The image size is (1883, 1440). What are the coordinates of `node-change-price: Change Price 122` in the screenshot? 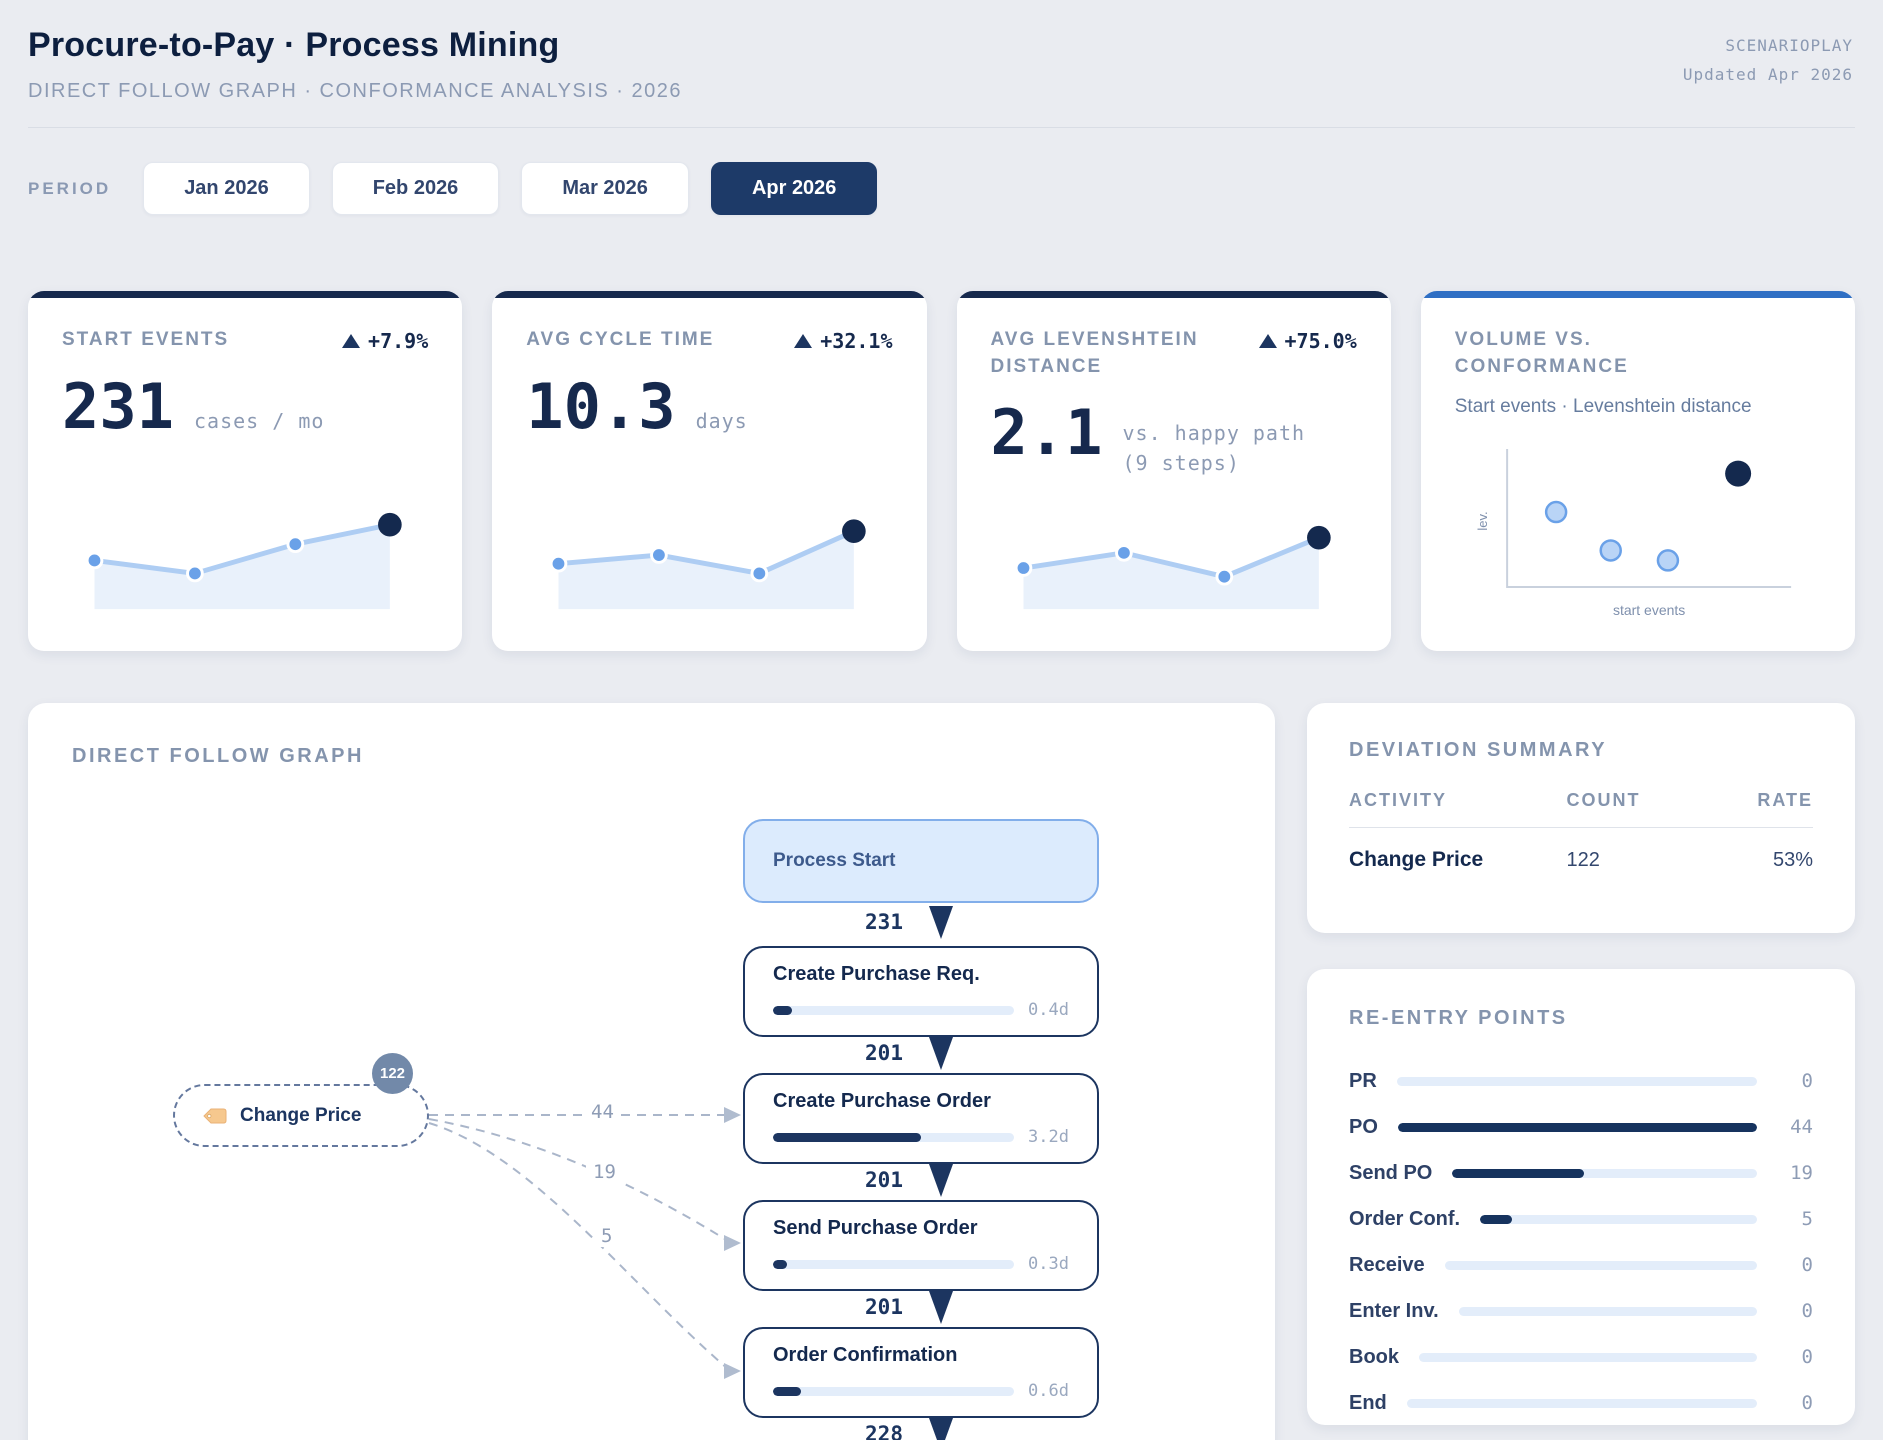 It's located at (301, 1100).